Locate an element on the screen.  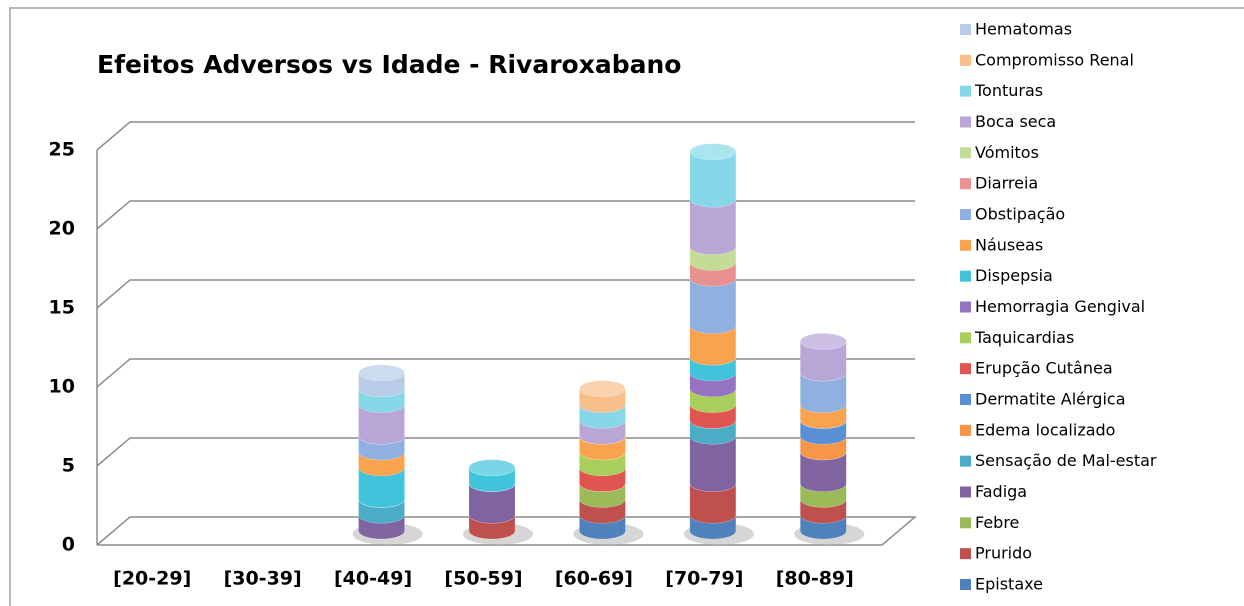
chart-title: Efeitos Adversos vs Idade - Rivaroxabano is located at coordinates (389, 64).